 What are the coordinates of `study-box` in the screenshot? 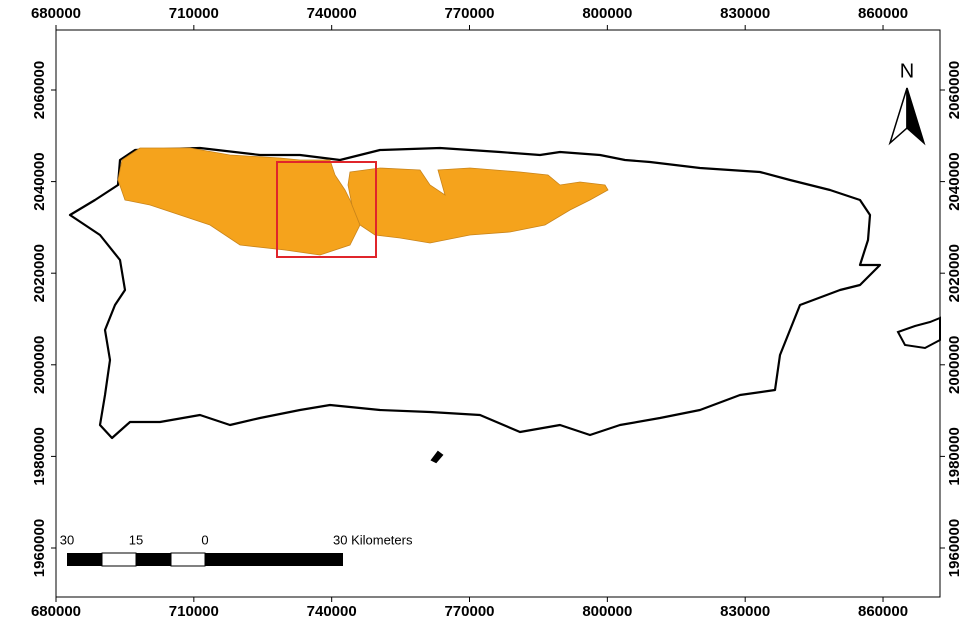 It's located at (326, 209).